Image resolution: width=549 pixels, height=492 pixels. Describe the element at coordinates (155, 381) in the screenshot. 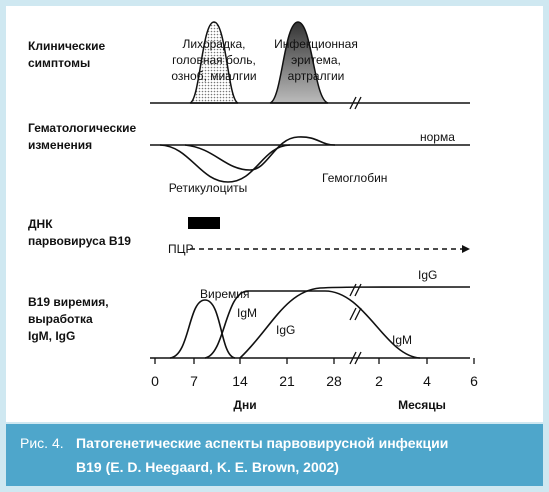

I see `tick-label: 0` at that location.